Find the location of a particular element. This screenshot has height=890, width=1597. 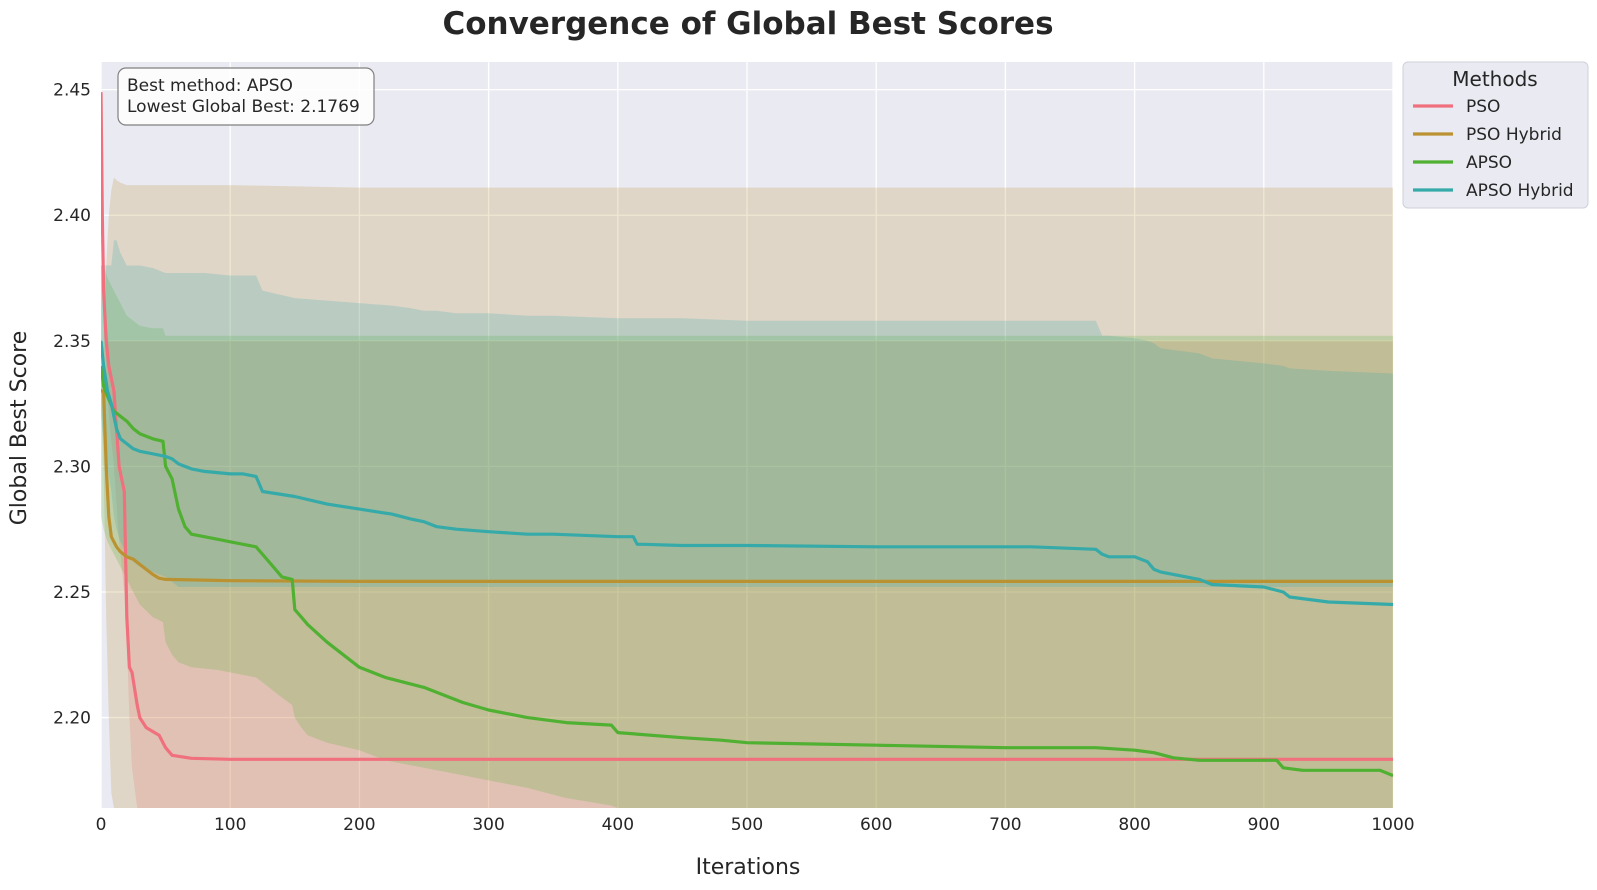

legend-label: APSO Hybrid is located at coordinates (1520, 191).